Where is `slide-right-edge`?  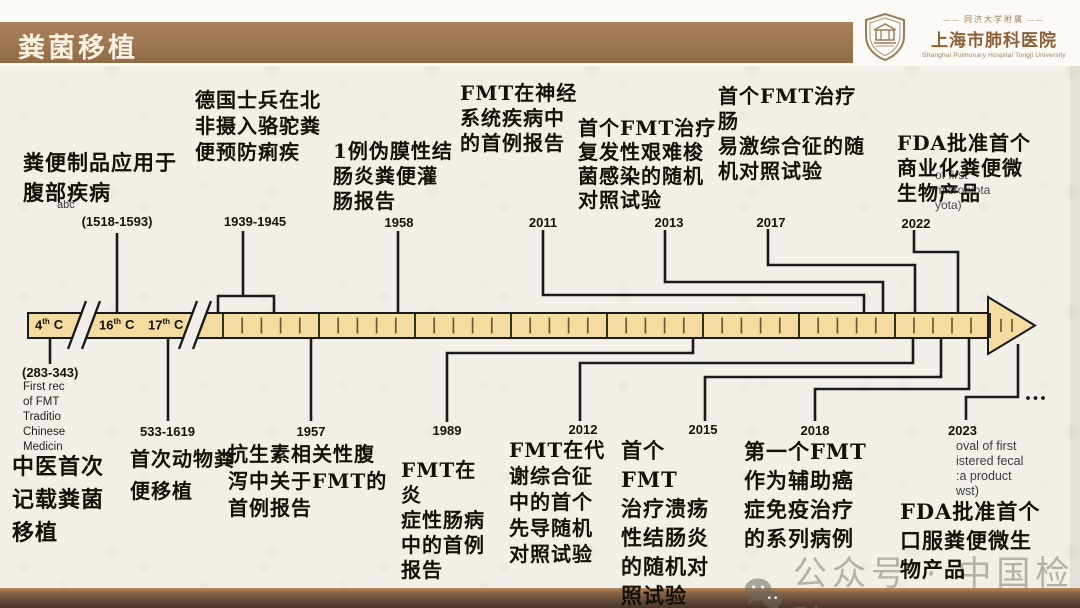 slide-right-edge is located at coordinates (1075, 327).